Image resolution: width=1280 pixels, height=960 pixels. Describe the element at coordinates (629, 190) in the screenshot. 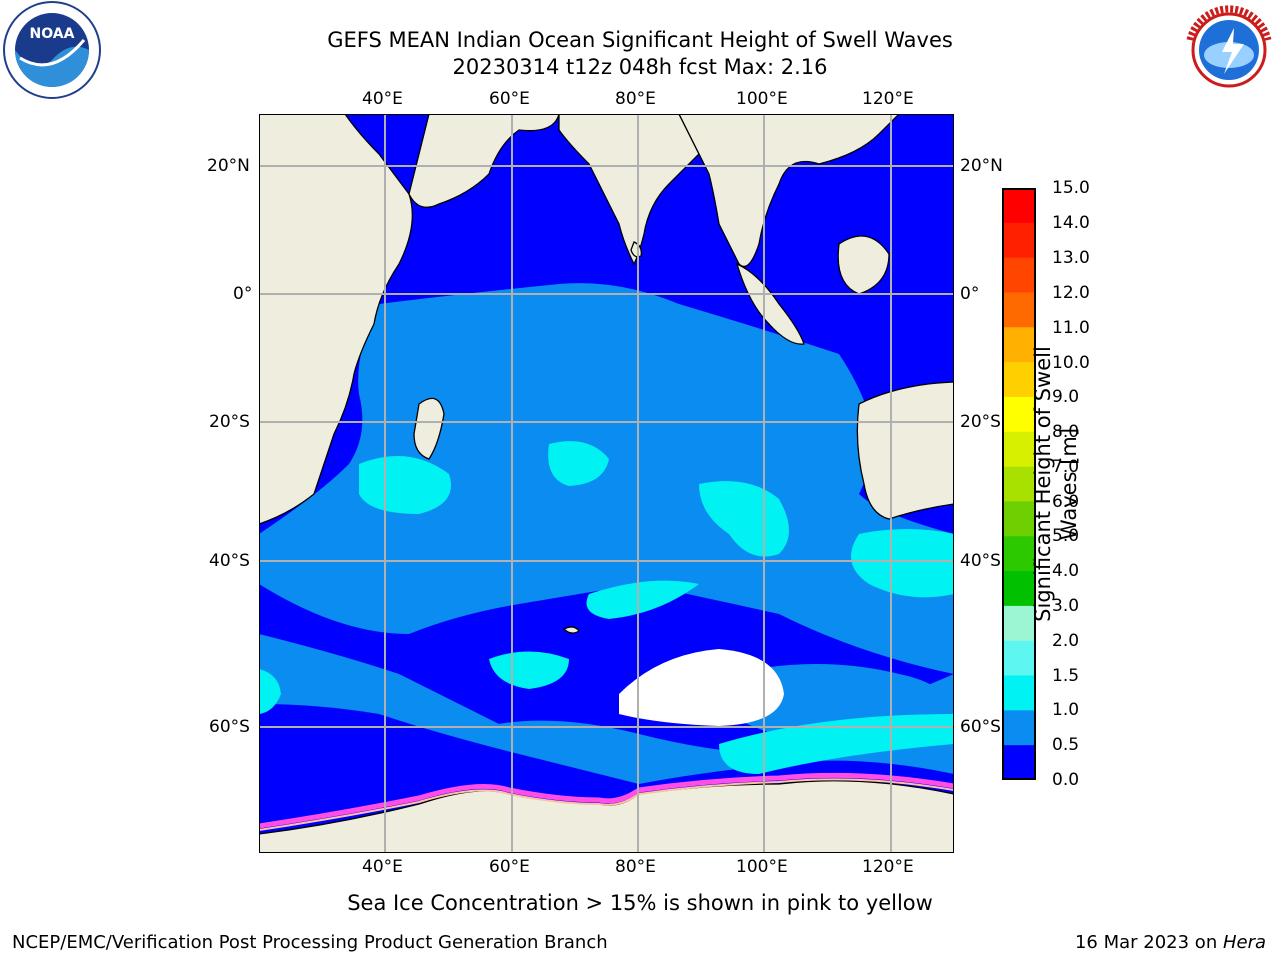

I see `india-land` at that location.